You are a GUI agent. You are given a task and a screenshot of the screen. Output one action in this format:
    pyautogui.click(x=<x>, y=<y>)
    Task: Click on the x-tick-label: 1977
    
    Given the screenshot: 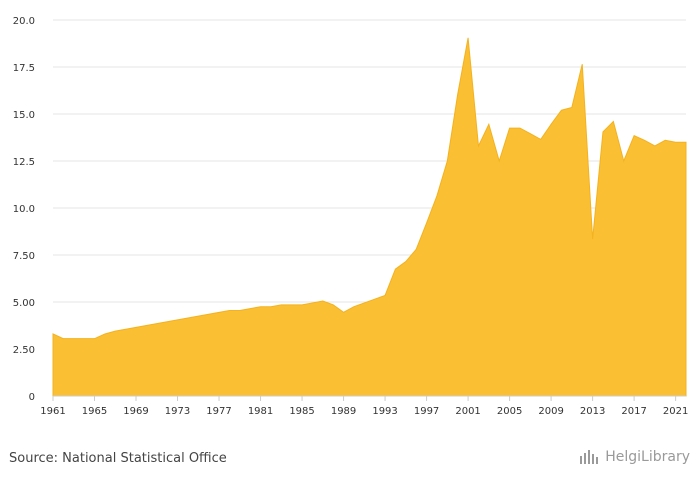 What is the action you would take?
    pyautogui.click(x=218, y=411)
    